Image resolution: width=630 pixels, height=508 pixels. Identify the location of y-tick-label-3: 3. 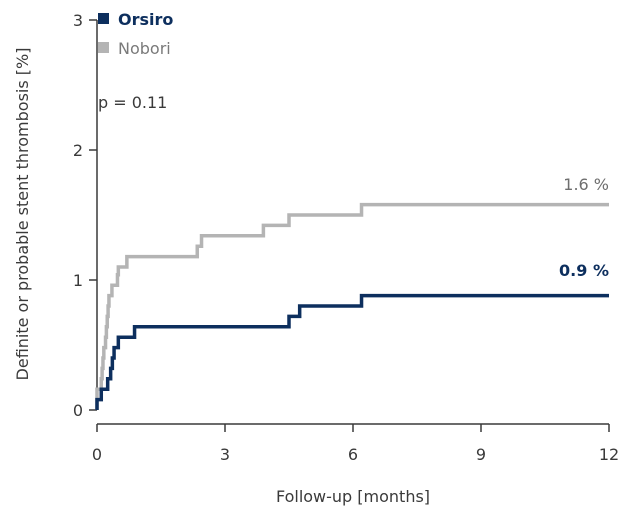
(78, 20).